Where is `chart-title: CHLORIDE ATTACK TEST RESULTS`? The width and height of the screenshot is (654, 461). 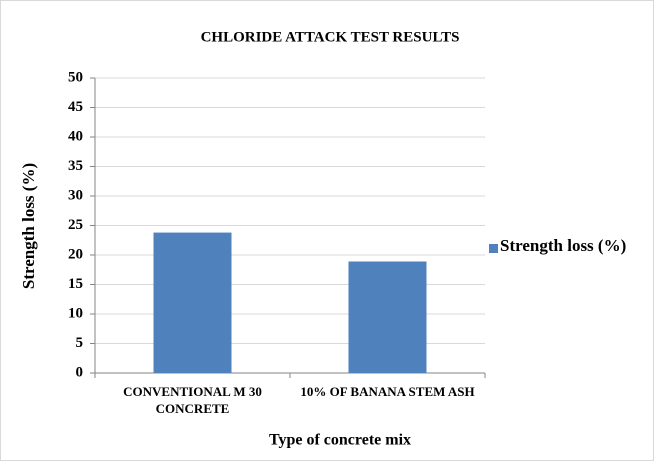 chart-title: CHLORIDE ATTACK TEST RESULTS is located at coordinates (330, 37).